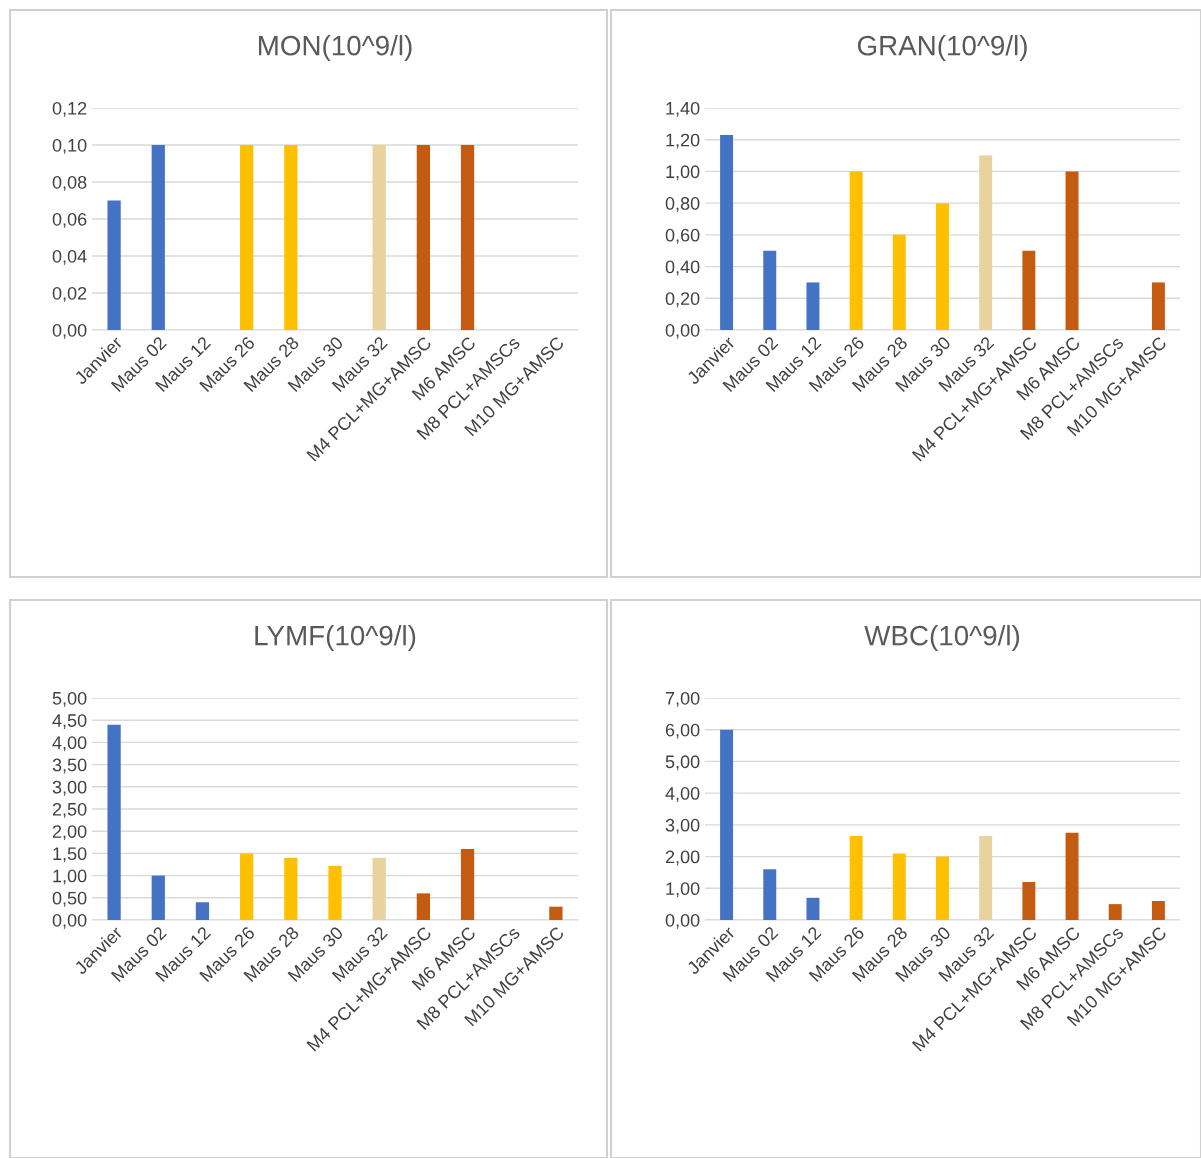 This screenshot has height=1158, width=1201. What do you see at coordinates (69, 899) in the screenshot?
I see `y-tick-label: 0,50` at bounding box center [69, 899].